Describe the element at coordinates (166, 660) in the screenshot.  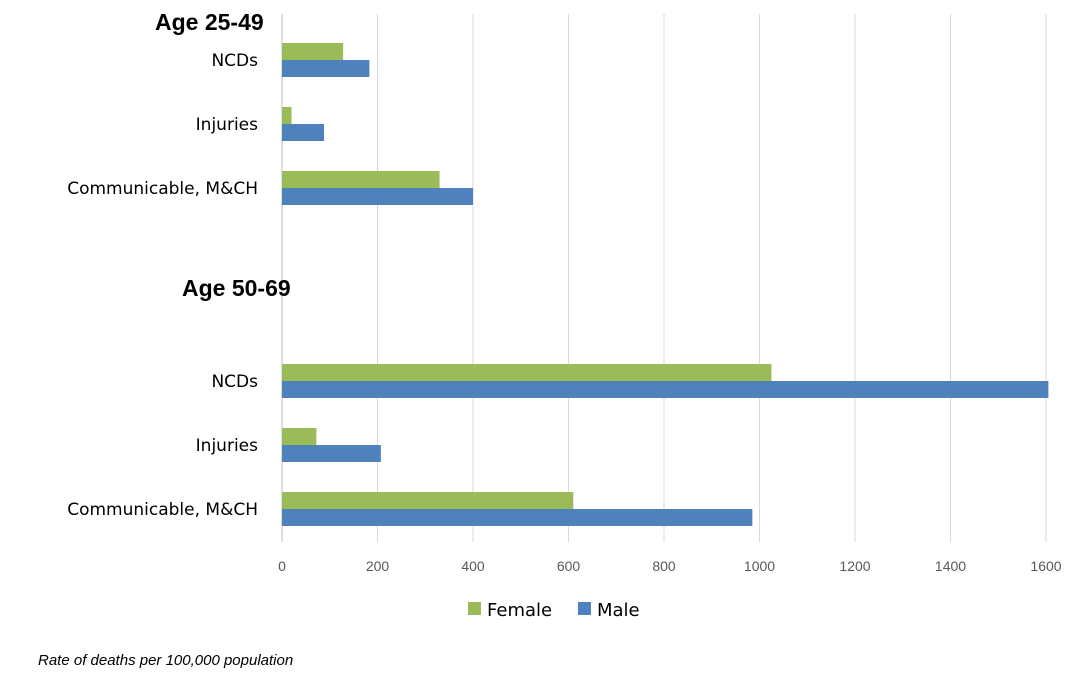
I see `chart-footnote: Rate of deaths per 100,000 population` at that location.